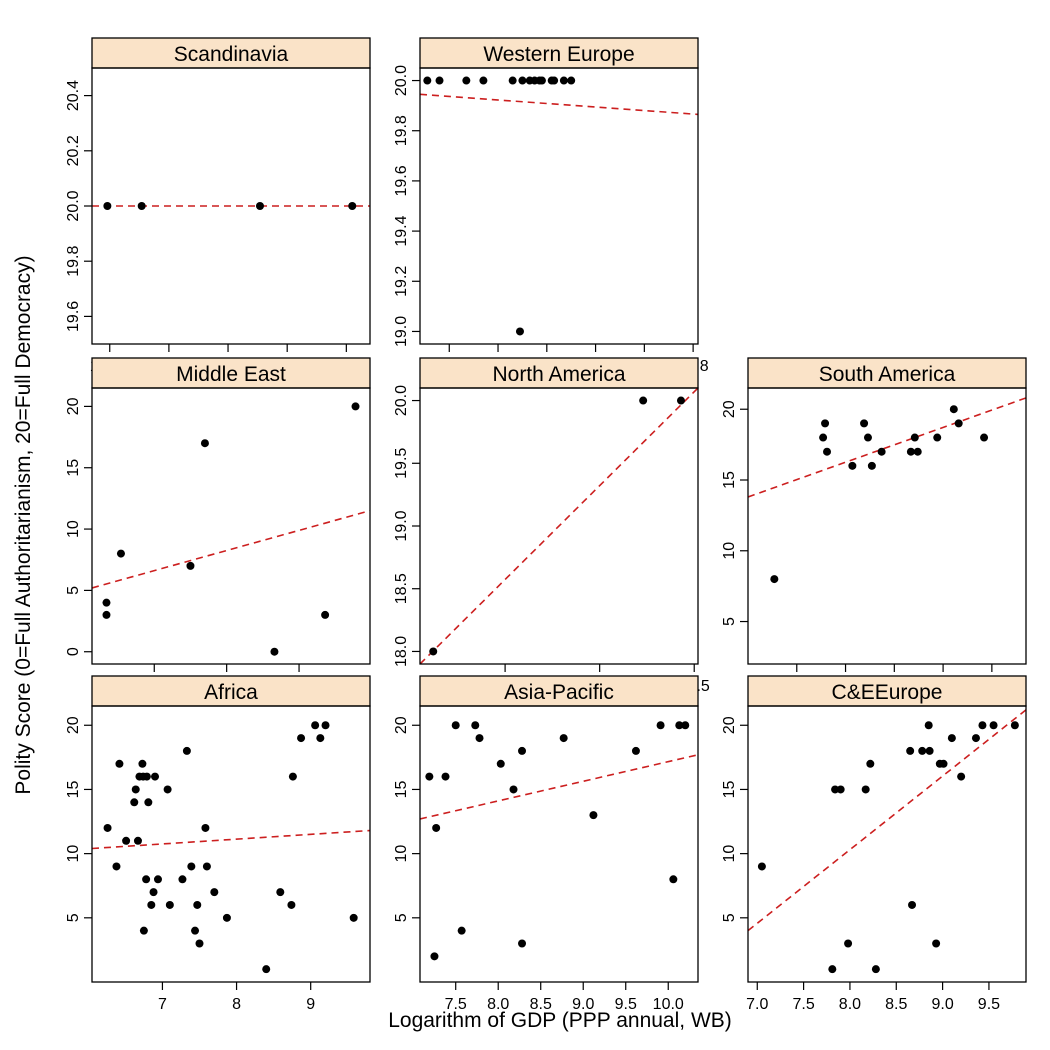  I want to click on y-tick-label: 19.5, so click(401, 463).